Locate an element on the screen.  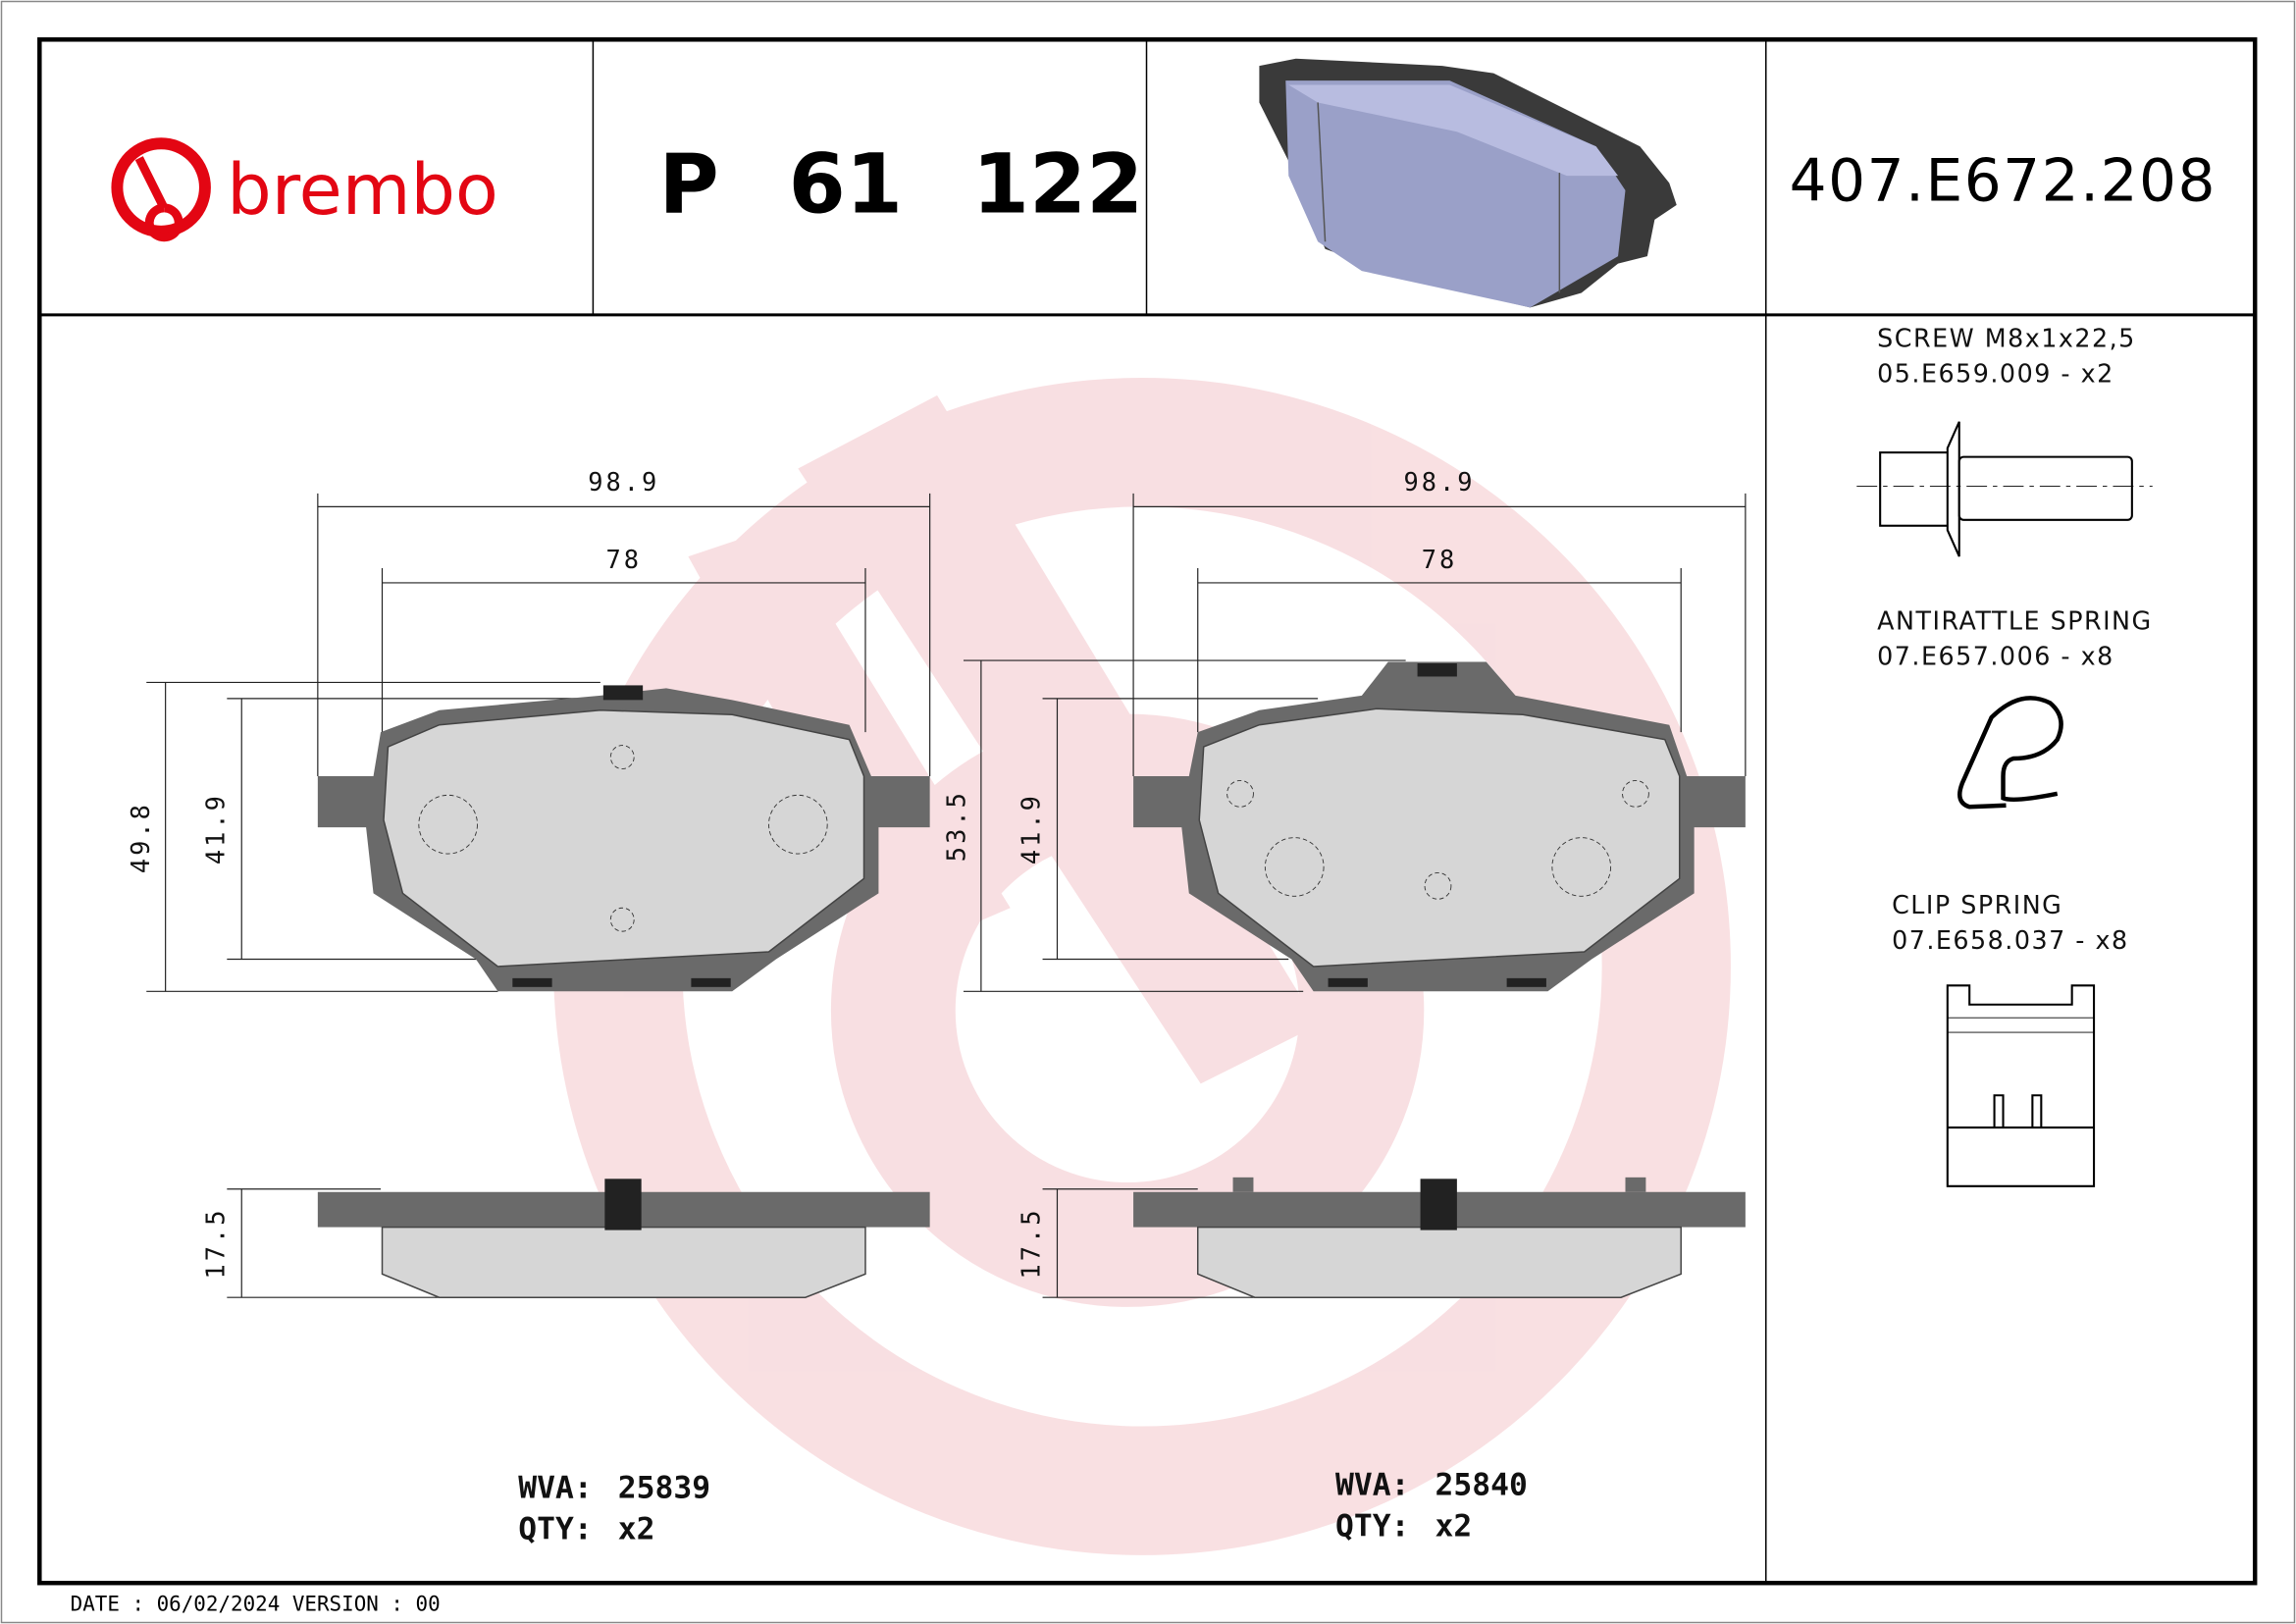
part-number: P 61 122 is located at coordinates (901, 183).